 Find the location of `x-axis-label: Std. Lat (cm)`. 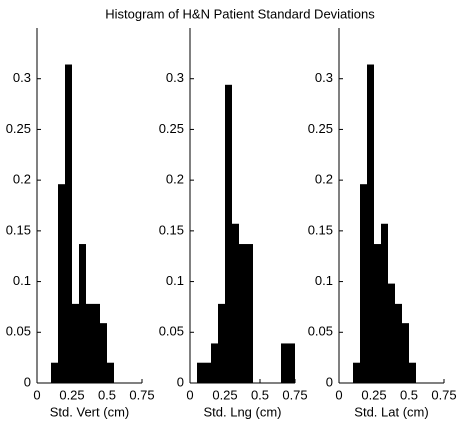

x-axis-label: Std. Lat (cm) is located at coordinates (391, 411).